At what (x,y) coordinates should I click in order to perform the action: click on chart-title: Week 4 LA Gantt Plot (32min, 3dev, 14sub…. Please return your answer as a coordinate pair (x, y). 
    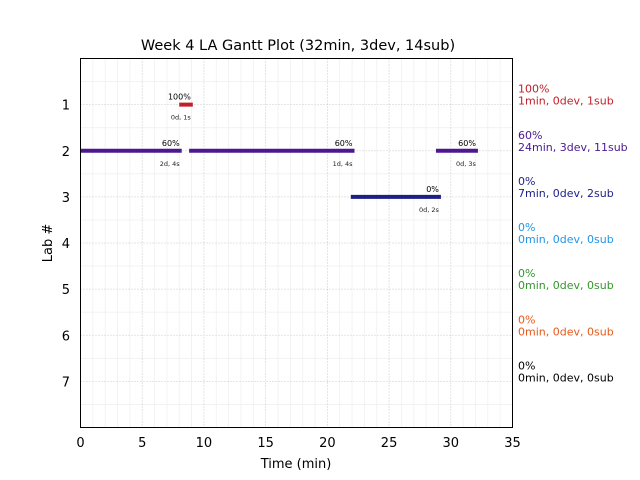
    Looking at the image, I should click on (298, 46).